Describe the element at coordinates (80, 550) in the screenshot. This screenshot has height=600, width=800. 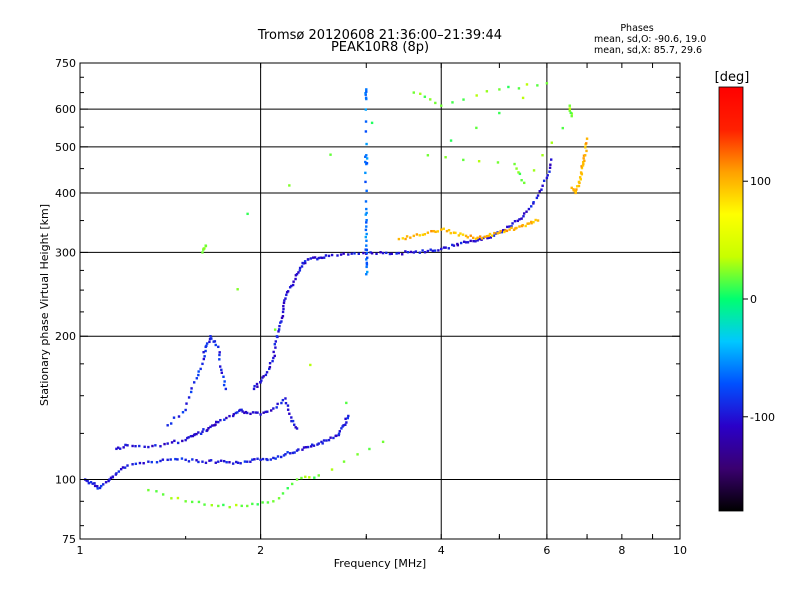
I see `x-tick-label: 1` at that location.